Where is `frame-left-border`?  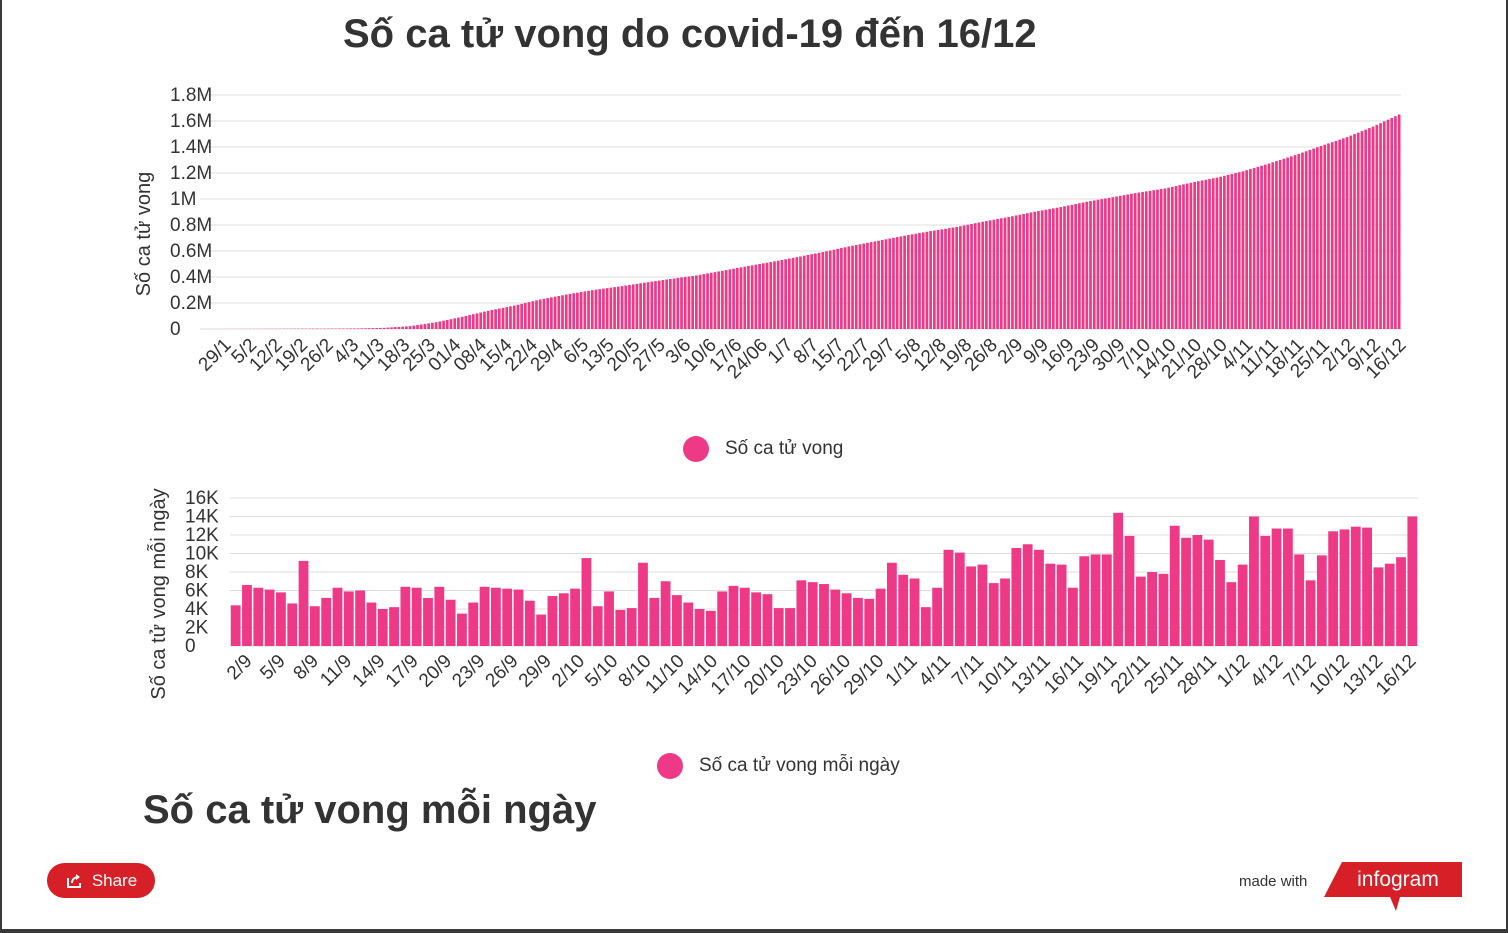 frame-left-border is located at coordinates (1, 466).